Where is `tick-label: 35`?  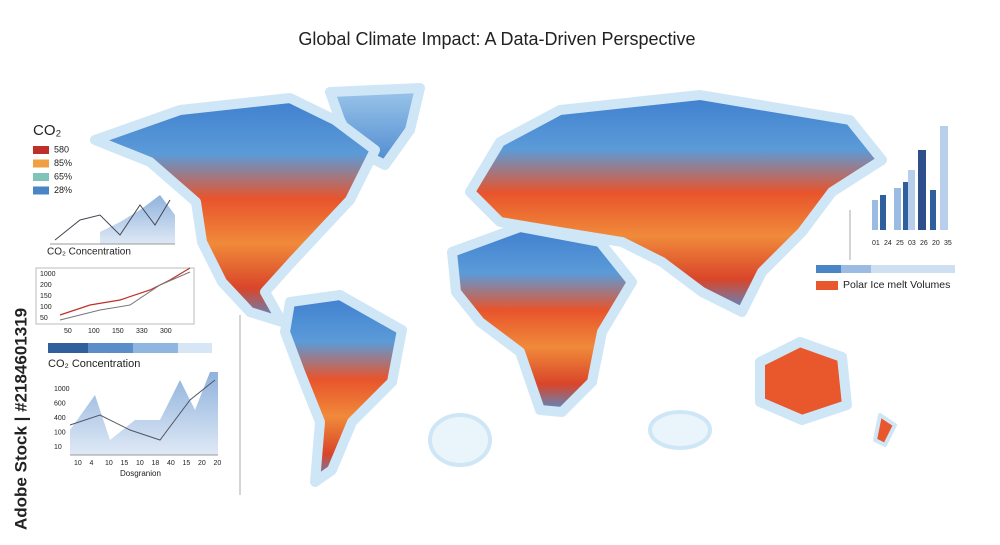
tick-label: 35 is located at coordinates (948, 243).